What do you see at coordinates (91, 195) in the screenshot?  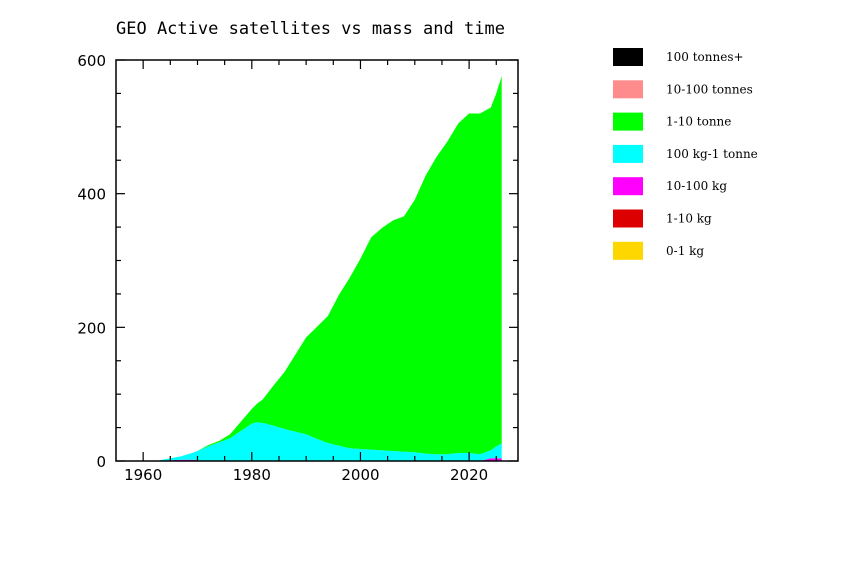 I see `y-tick-label: 400` at bounding box center [91, 195].